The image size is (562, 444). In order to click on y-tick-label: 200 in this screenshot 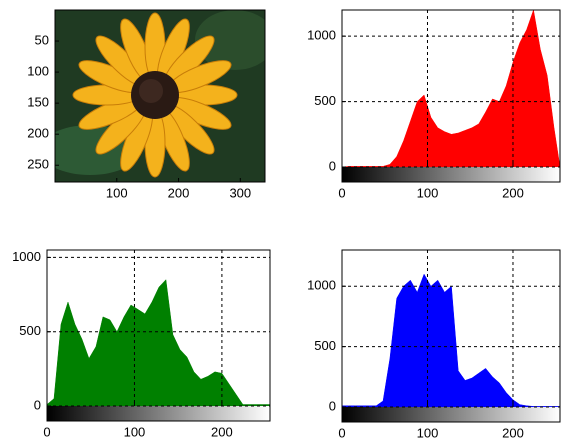, I will do `click(38, 133)`.